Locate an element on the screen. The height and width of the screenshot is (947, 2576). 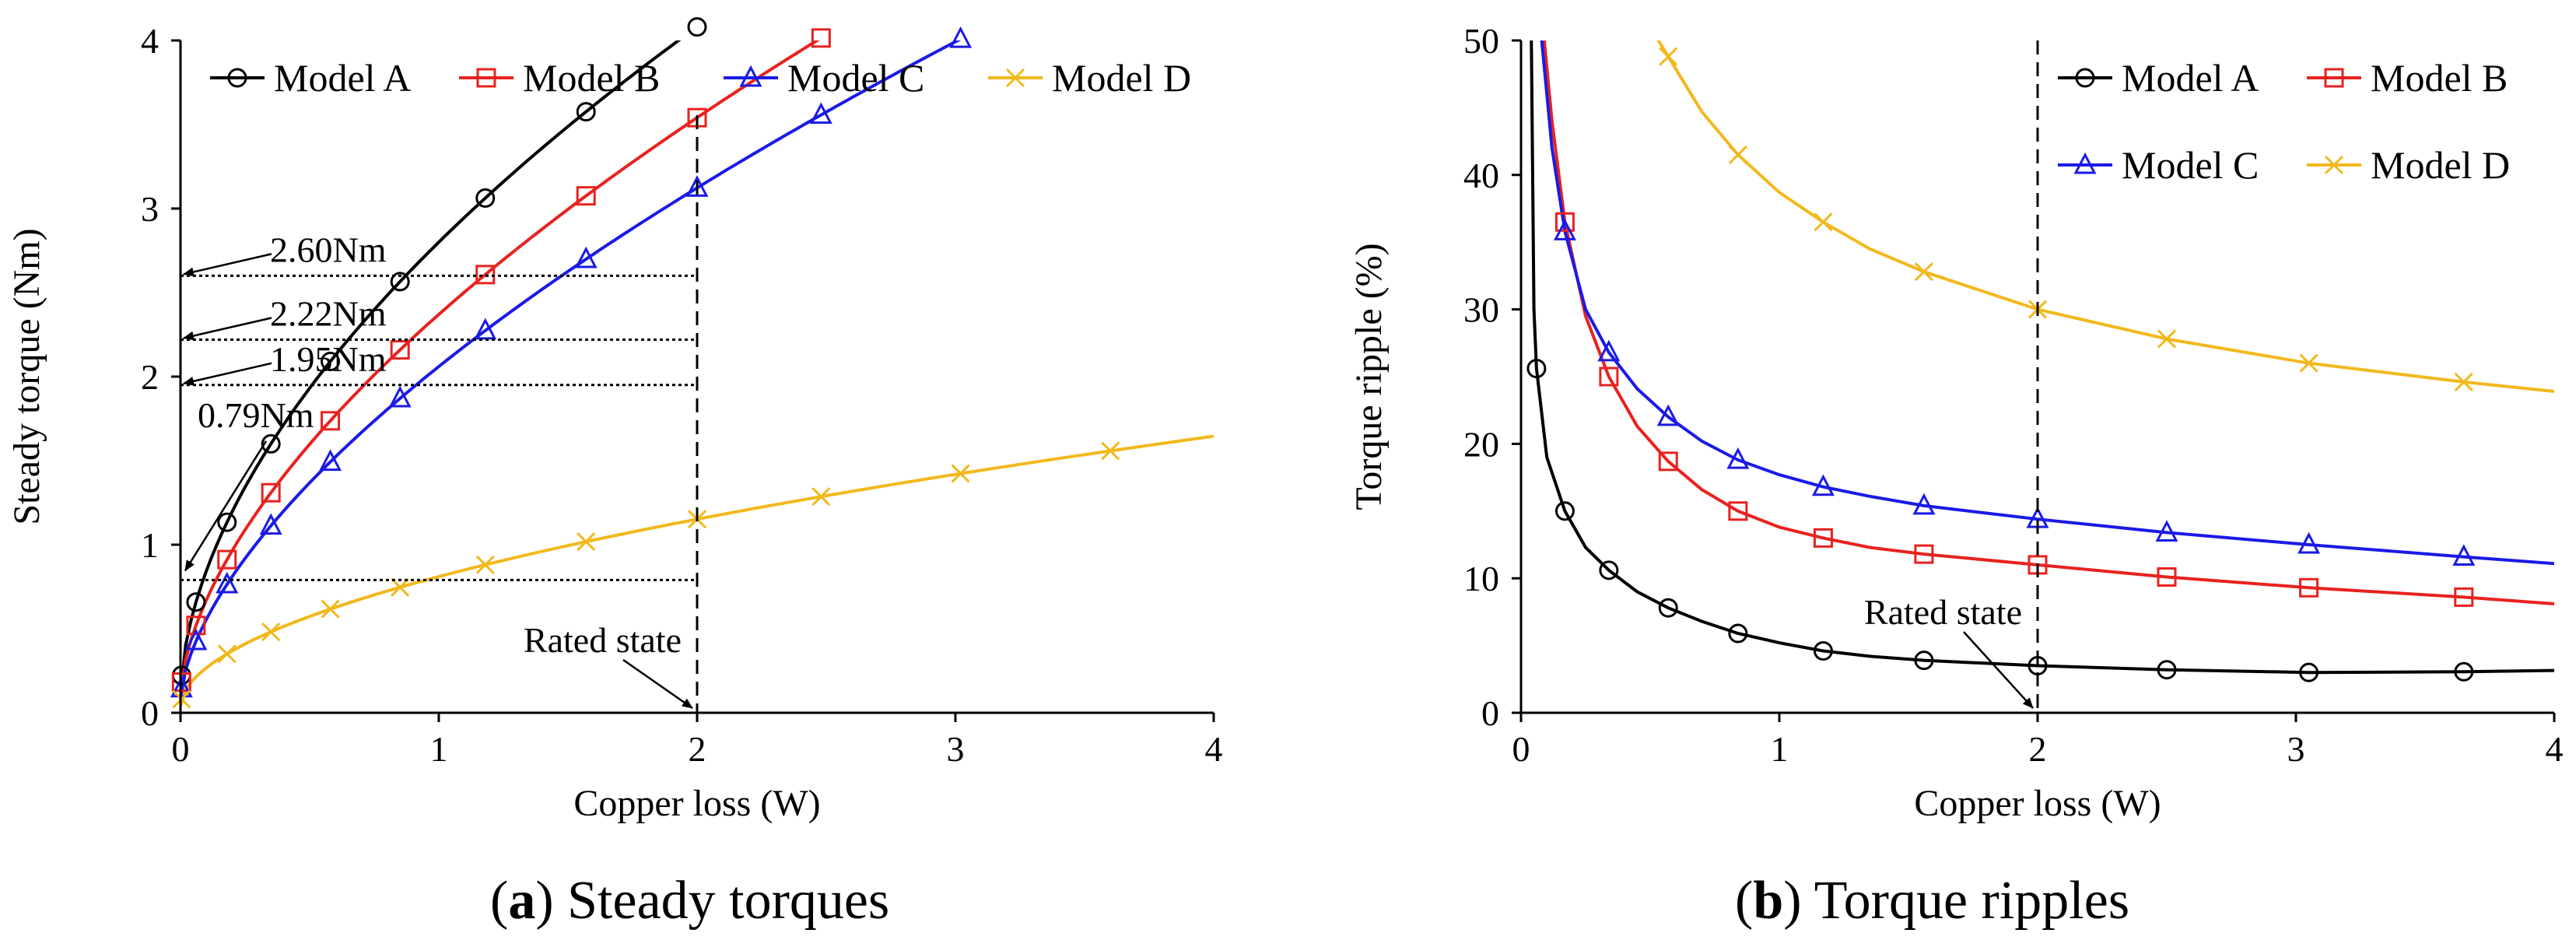
legend-label: Model C is located at coordinates (855, 78).